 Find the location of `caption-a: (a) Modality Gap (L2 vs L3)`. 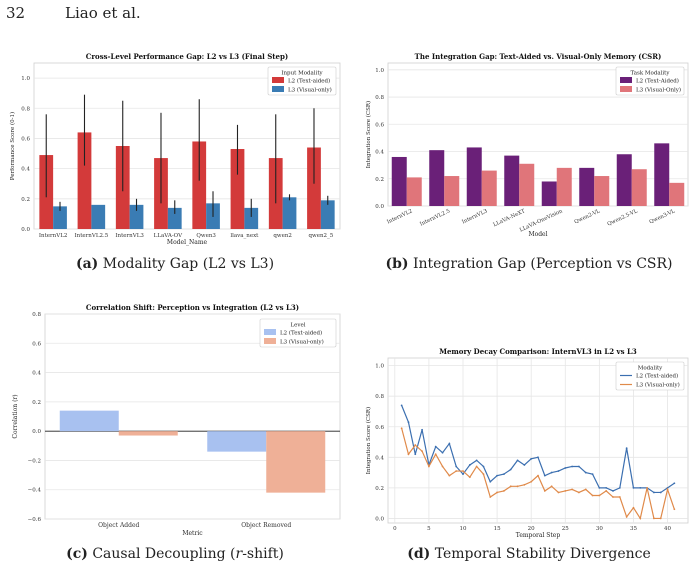

caption-a: (a) Modality Gap (L2 vs L3) is located at coordinates (175, 264).